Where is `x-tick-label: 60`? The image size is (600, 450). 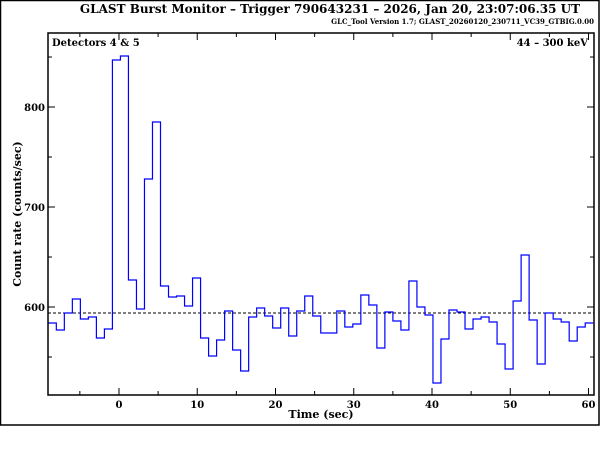 x-tick-label: 60 is located at coordinates (589, 405).